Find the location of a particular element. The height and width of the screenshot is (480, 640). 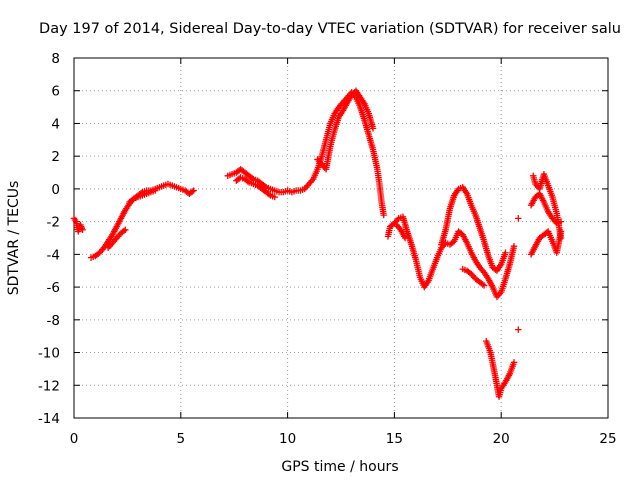

x-tick-label: 15 is located at coordinates (394, 439).